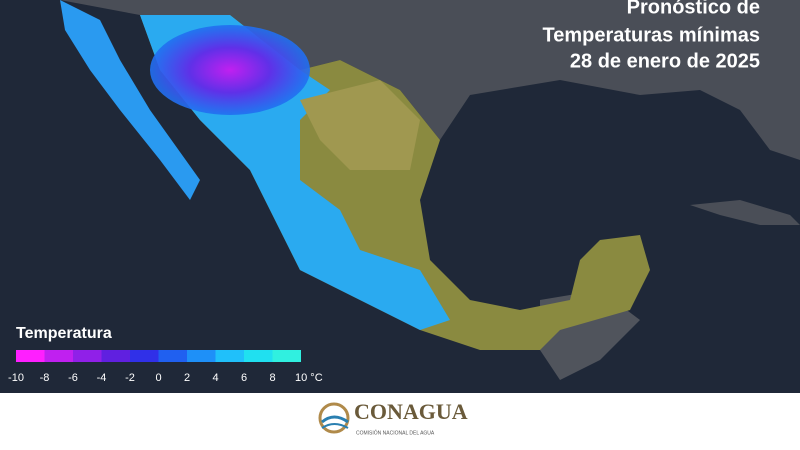 The image size is (800, 450). What do you see at coordinates (102, 378) in the screenshot?
I see `legend-tick-label: -4` at bounding box center [102, 378].